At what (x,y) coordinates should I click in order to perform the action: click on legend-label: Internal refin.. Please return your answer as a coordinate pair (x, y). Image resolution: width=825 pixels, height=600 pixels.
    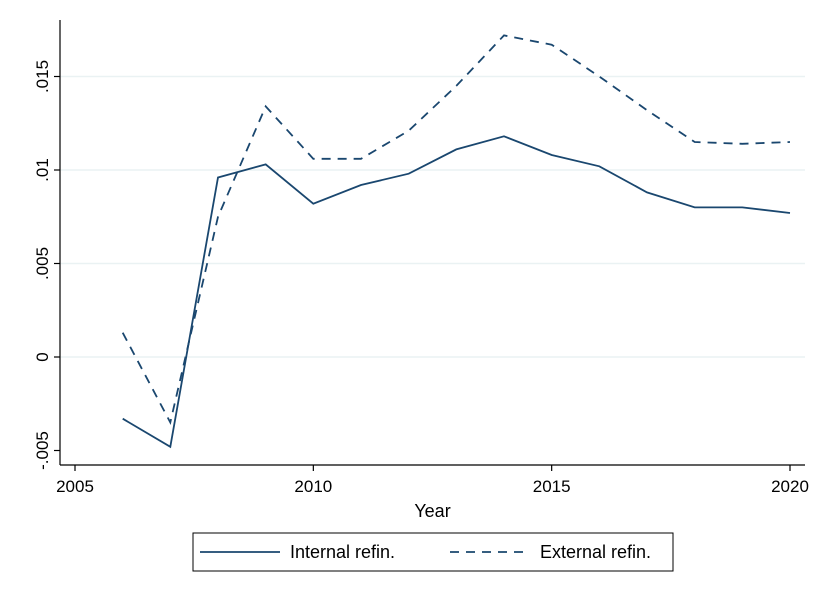
    Looking at the image, I should click on (342, 552).